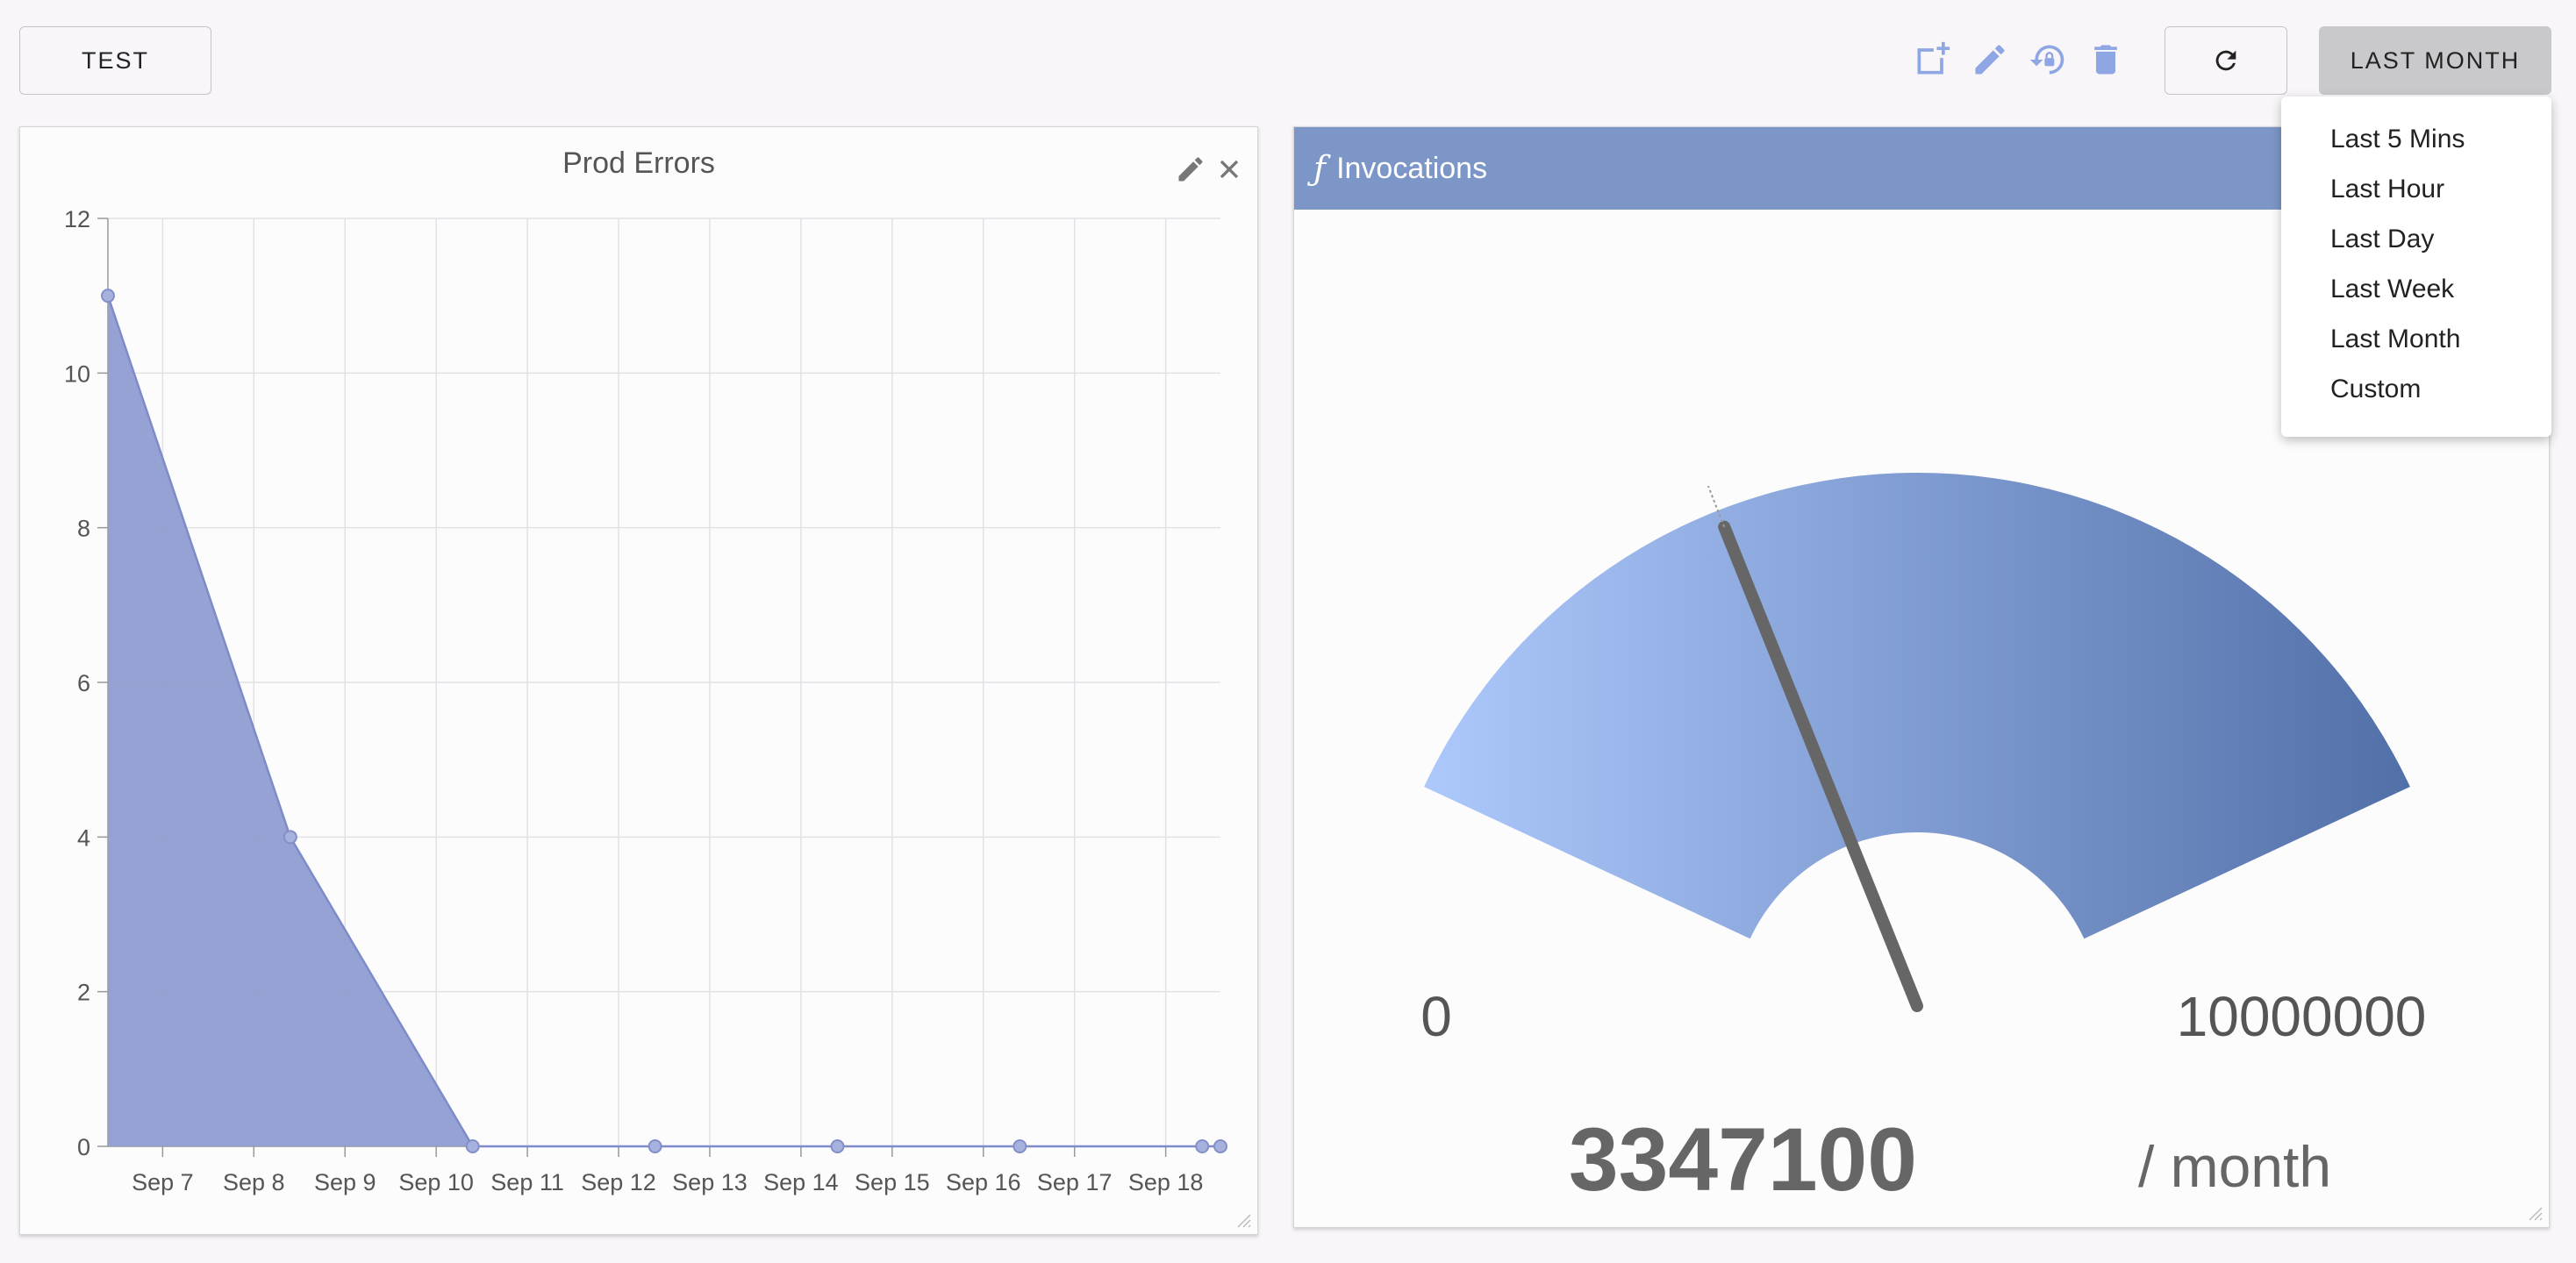  I want to click on menu-item-last-week: Last Week, so click(2392, 289).